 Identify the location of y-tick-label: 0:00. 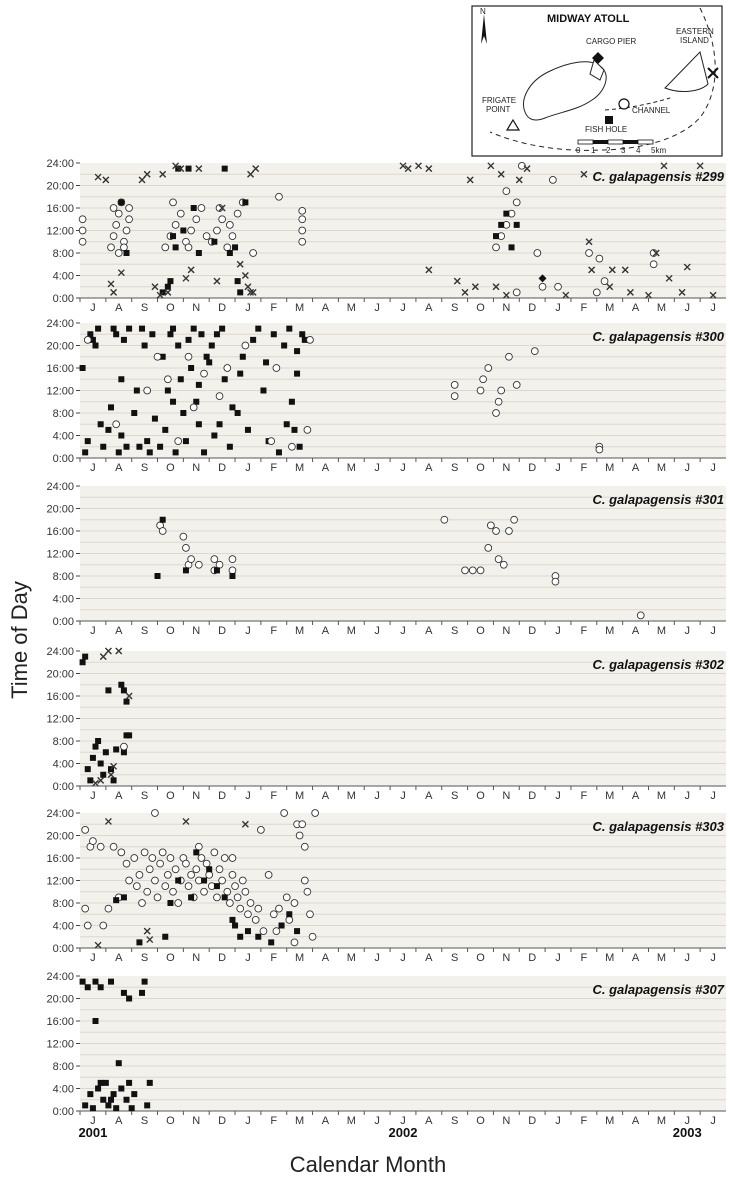
(63, 622).